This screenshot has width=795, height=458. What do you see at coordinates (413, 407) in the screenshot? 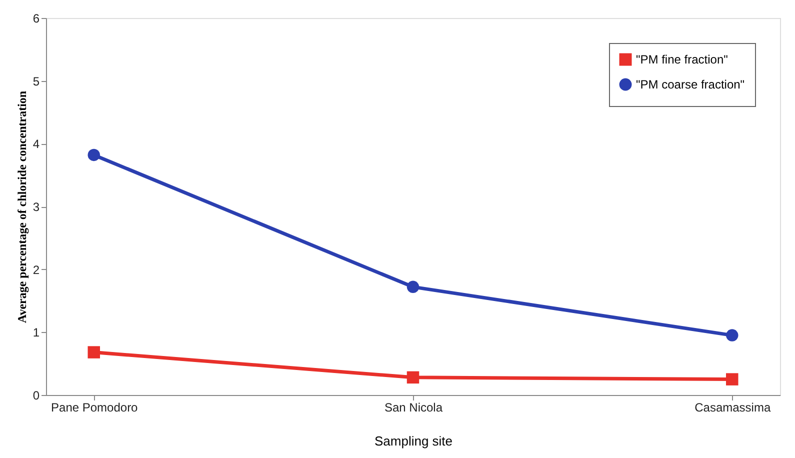
I see `x-tick-label: San Nicola` at bounding box center [413, 407].